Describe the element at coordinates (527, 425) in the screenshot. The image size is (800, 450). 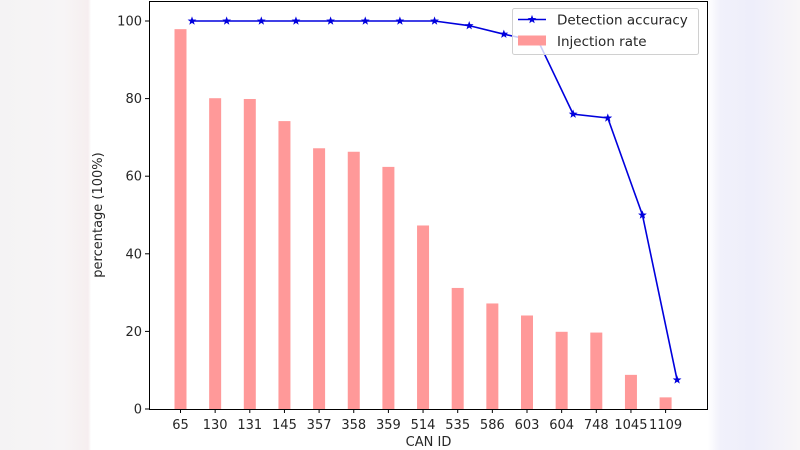
I see `x-tick-label: 603` at that location.